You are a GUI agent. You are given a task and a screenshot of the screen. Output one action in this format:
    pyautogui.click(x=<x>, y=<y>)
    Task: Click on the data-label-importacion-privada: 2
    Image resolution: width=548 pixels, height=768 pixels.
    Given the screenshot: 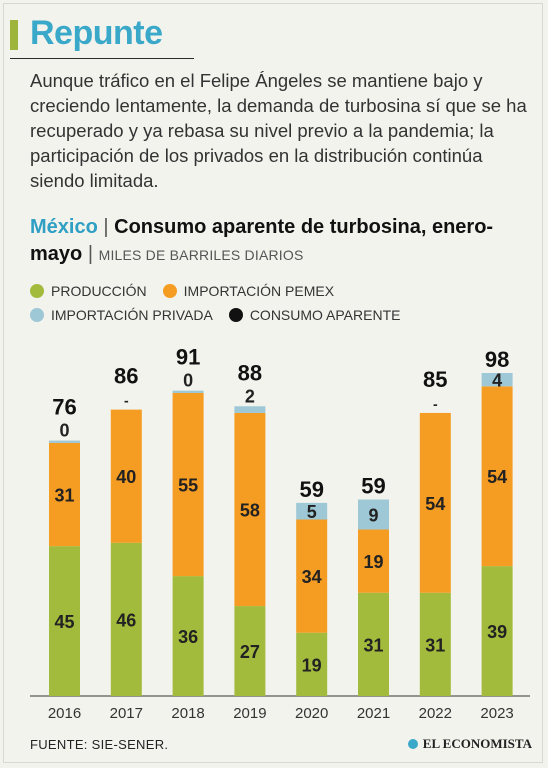 What is the action you would take?
    pyautogui.click(x=250, y=396)
    